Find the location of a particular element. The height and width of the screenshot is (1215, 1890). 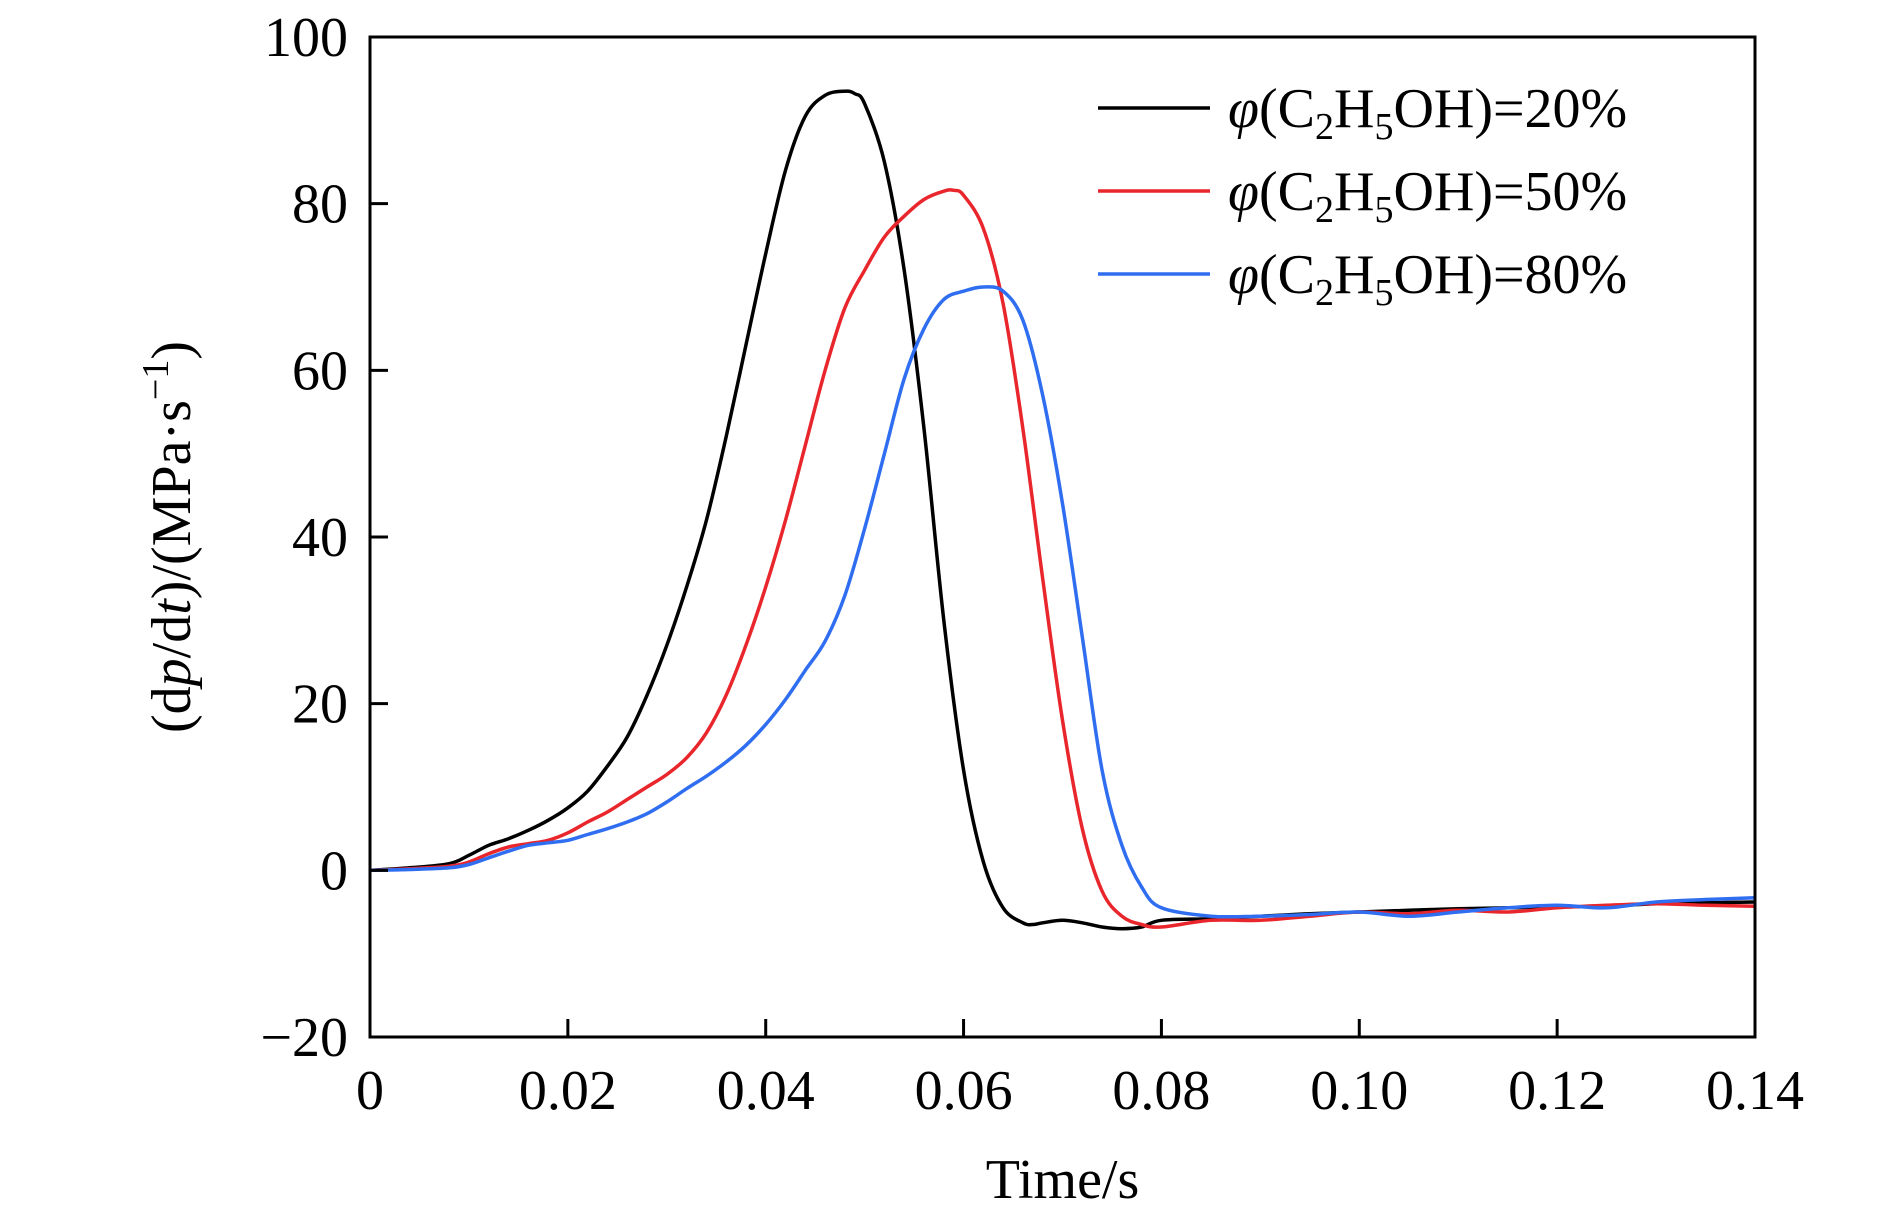

y-label-p: p is located at coordinates (172, 674).